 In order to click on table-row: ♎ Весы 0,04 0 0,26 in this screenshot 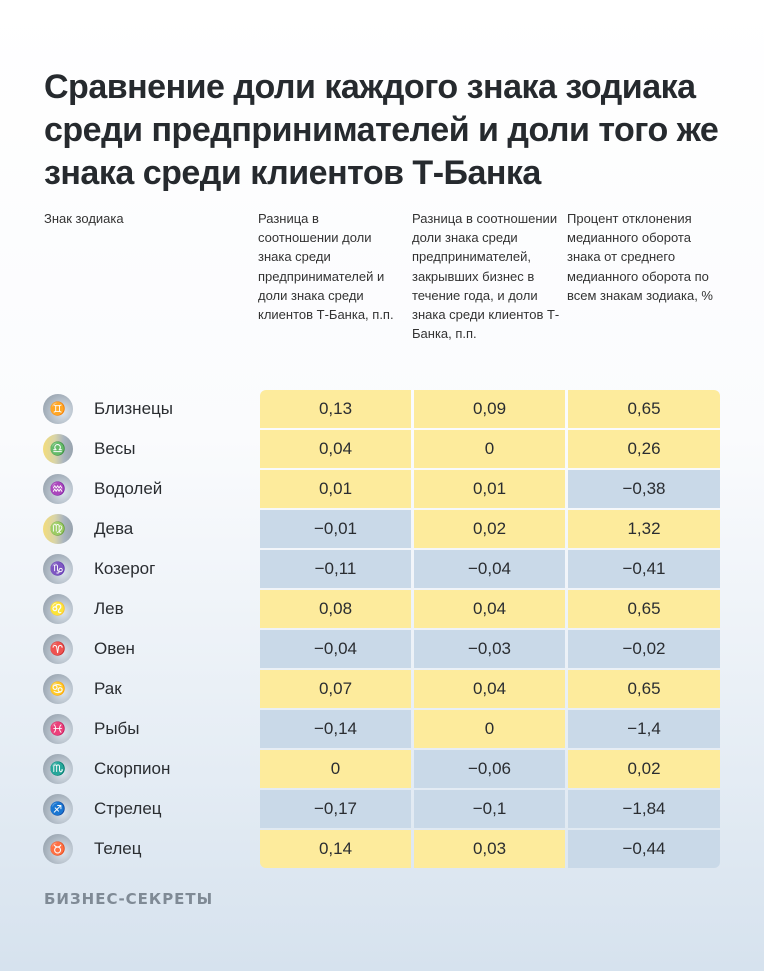, I will do `click(382, 449)`.